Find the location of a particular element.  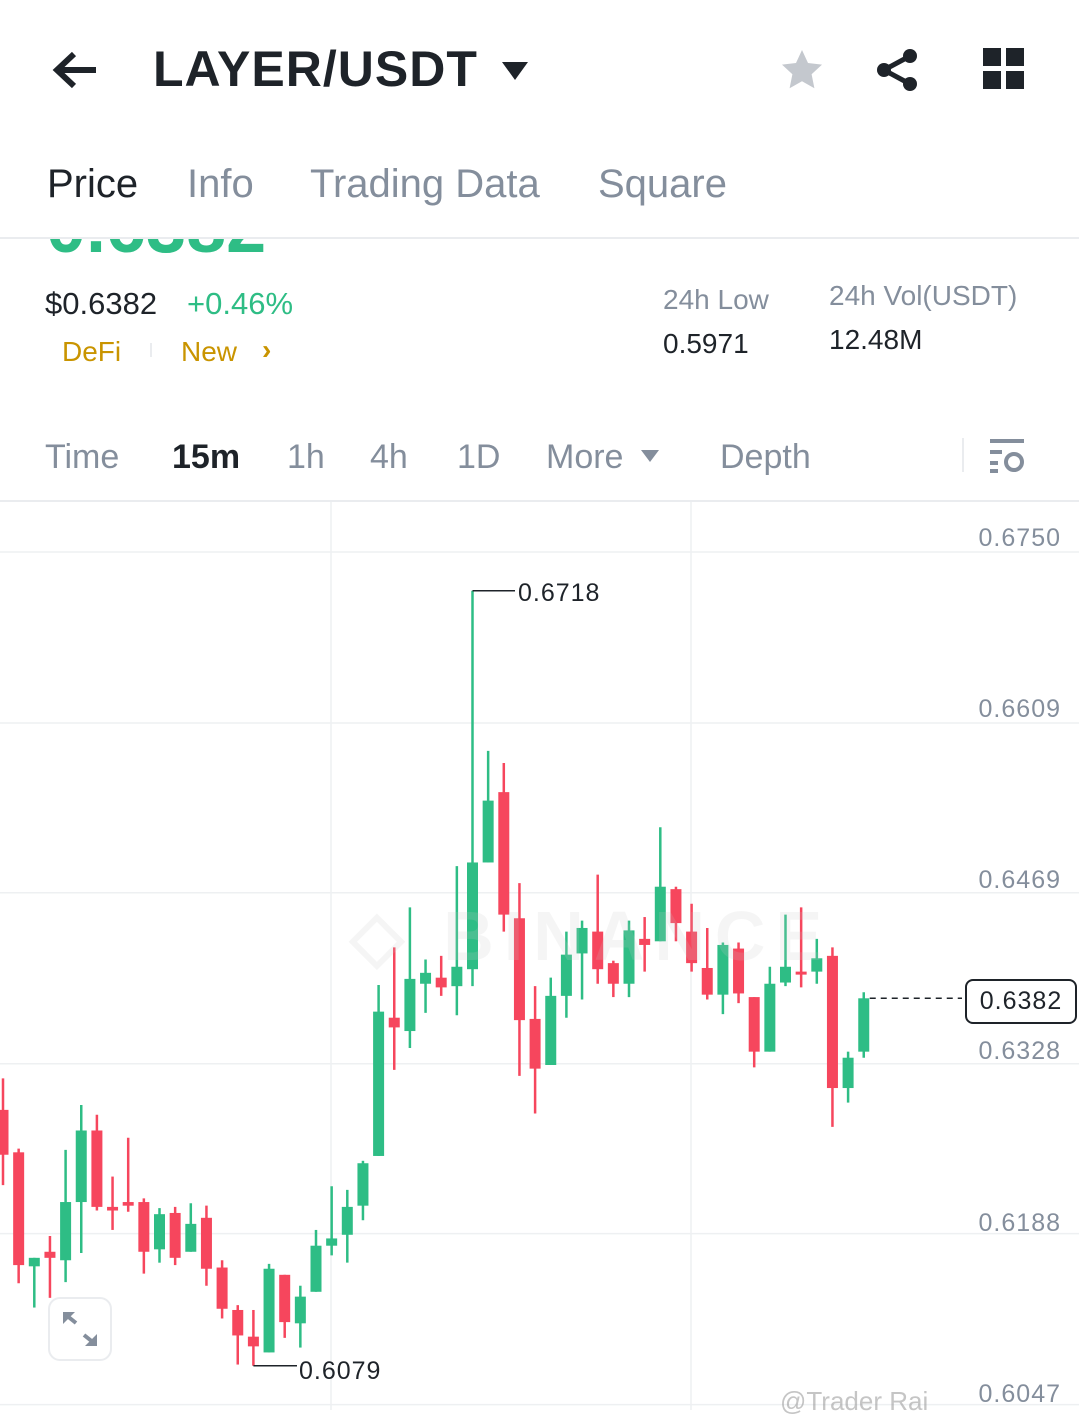

interval-1d: 1D is located at coordinates (479, 457).